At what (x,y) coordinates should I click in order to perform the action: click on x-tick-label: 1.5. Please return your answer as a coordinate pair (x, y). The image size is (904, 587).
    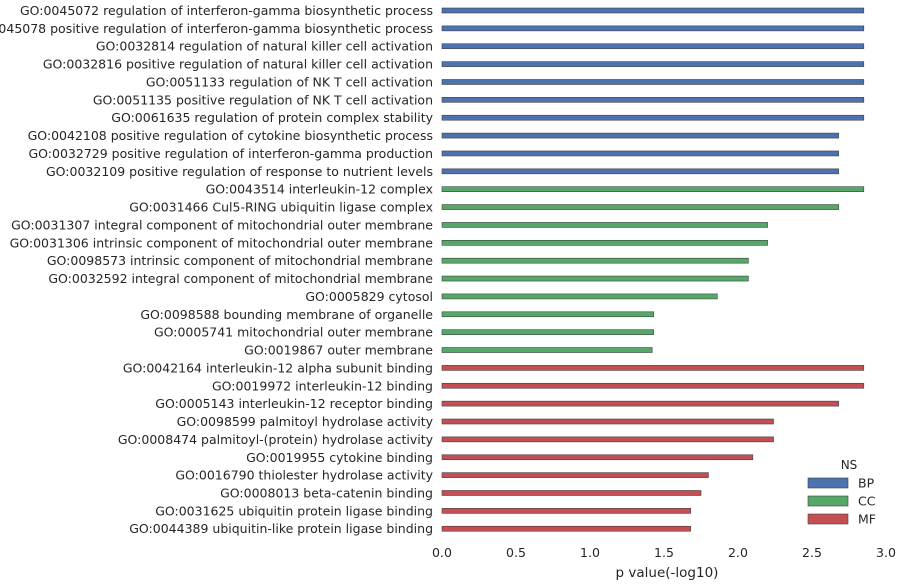
    Looking at the image, I should click on (664, 552).